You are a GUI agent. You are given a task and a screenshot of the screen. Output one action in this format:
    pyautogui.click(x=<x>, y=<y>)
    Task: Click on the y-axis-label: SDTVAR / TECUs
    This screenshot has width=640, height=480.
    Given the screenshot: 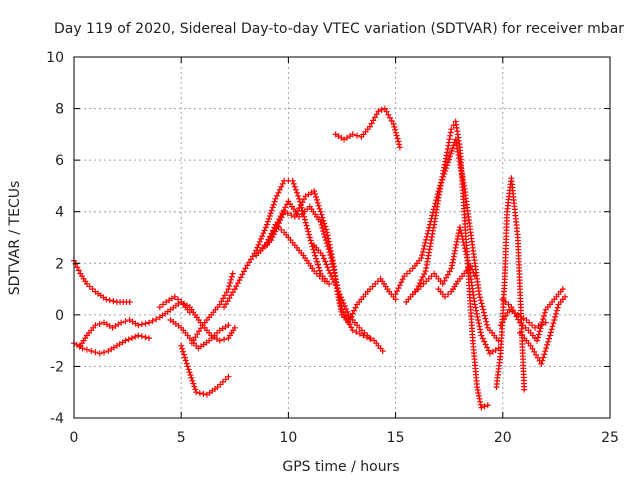 What is the action you would take?
    pyautogui.click(x=15, y=238)
    